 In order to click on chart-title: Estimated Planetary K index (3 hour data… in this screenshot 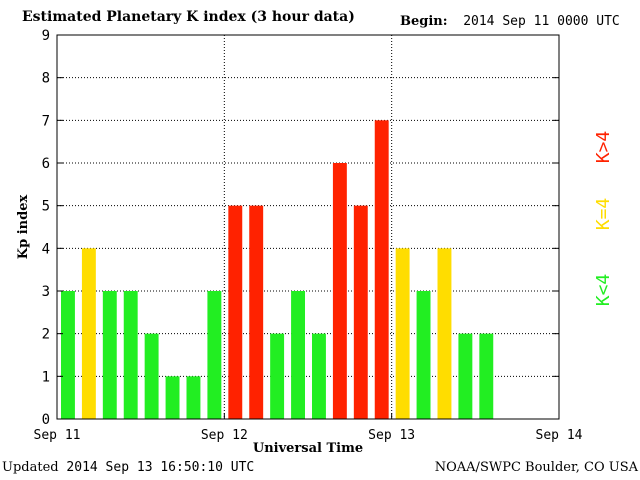, I will do `click(188, 17)`.